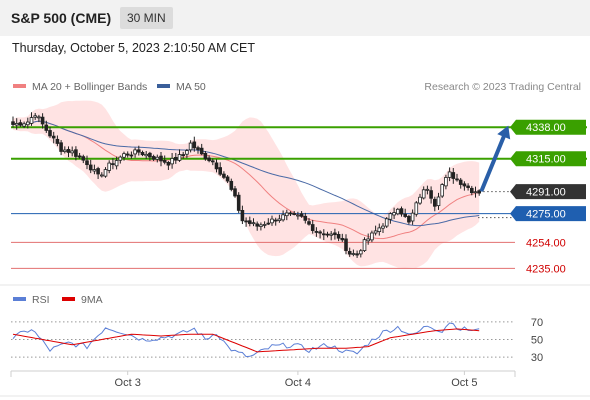  What do you see at coordinates (494, 160) in the screenshot?
I see `forecast-arrow` at bounding box center [494, 160].